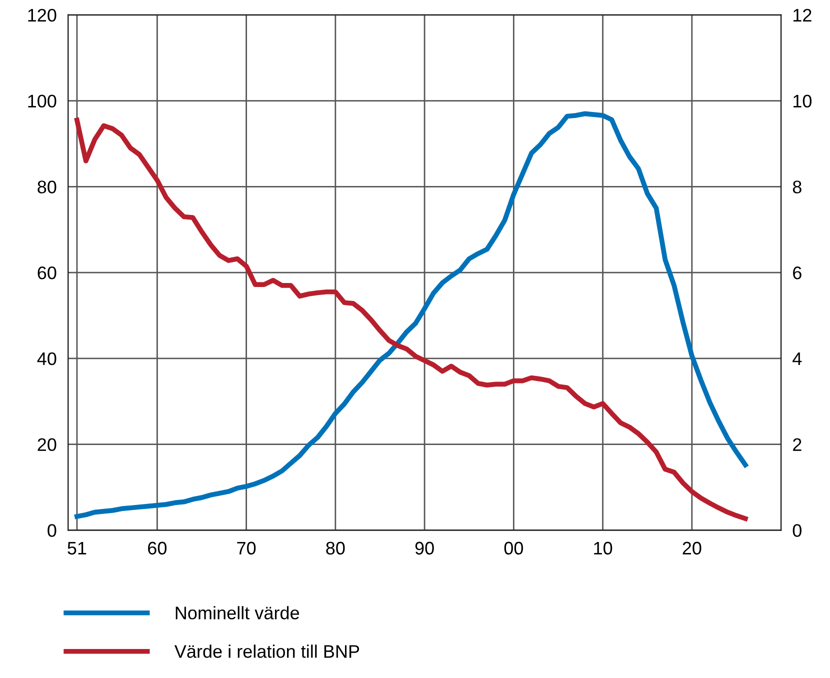 This screenshot has width=830, height=678. Describe the element at coordinates (52, 530) in the screenshot. I see `y-tick-label: 0` at that location.